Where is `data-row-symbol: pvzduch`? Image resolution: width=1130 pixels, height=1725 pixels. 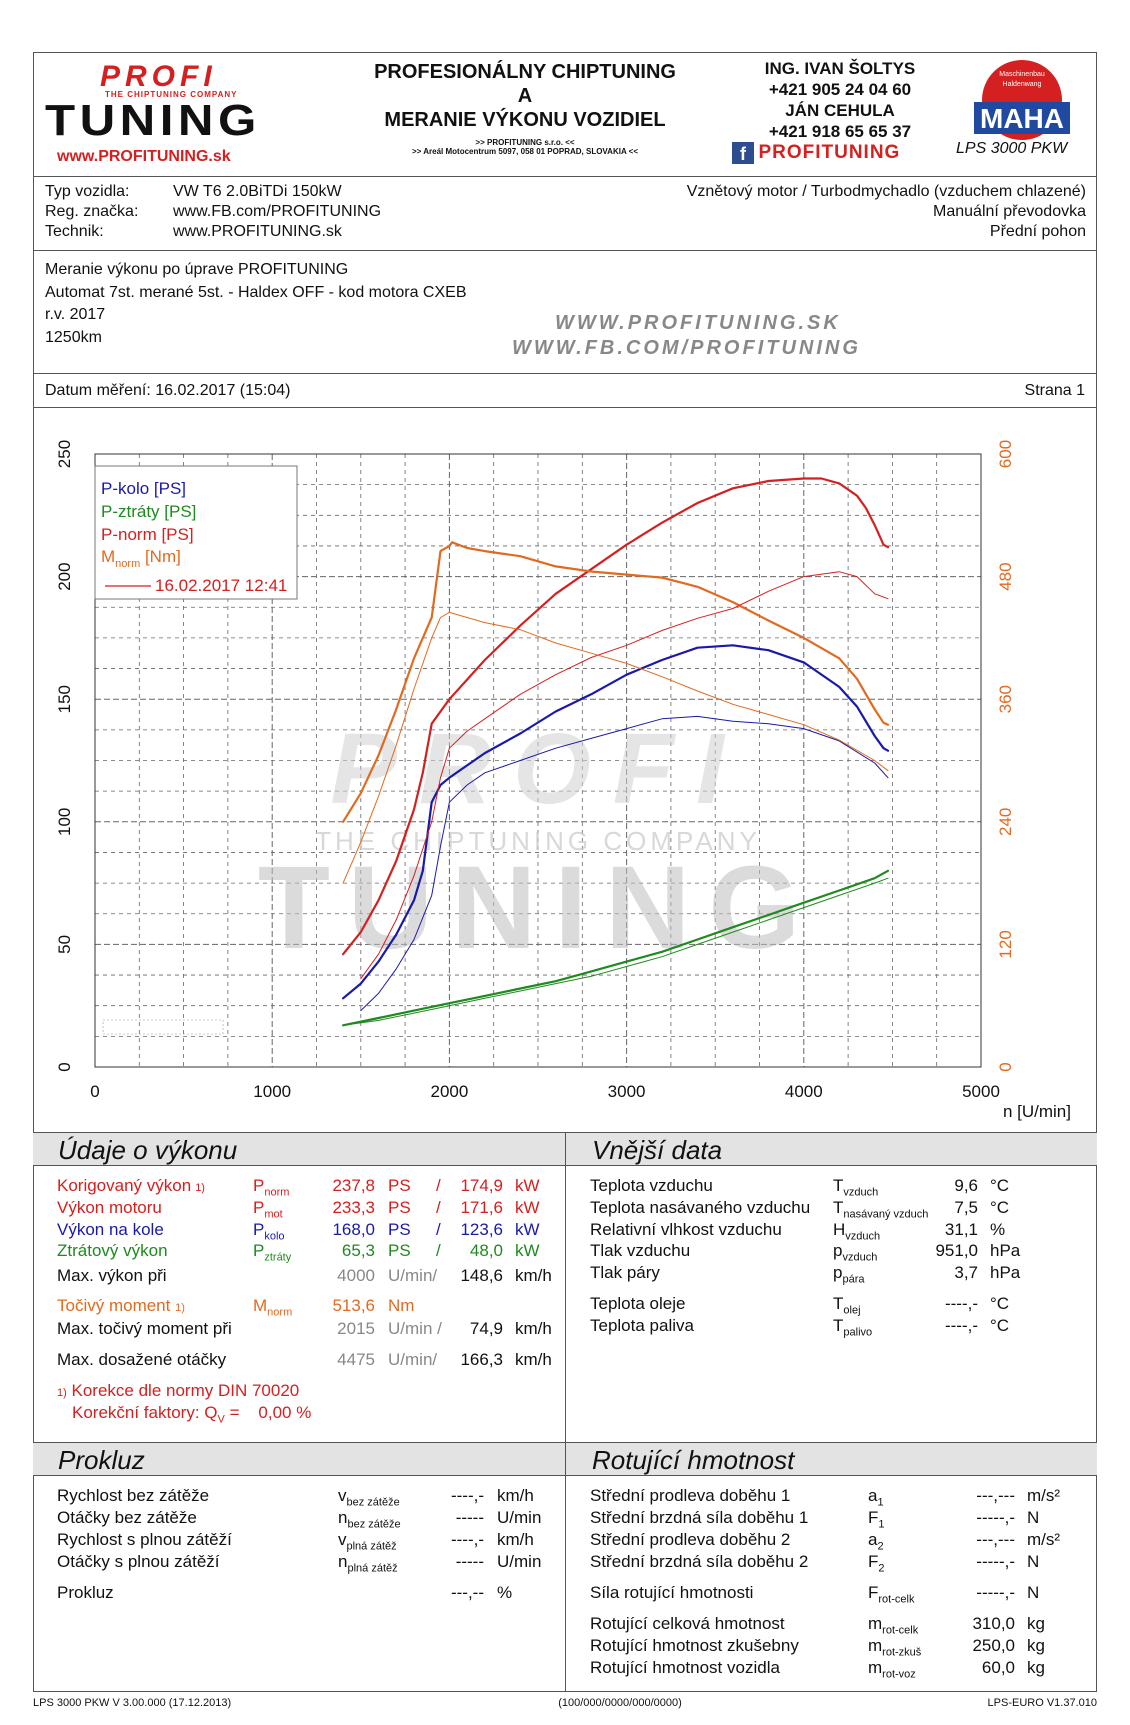
data-row-symbol: pvzduch is located at coordinates (855, 1254).